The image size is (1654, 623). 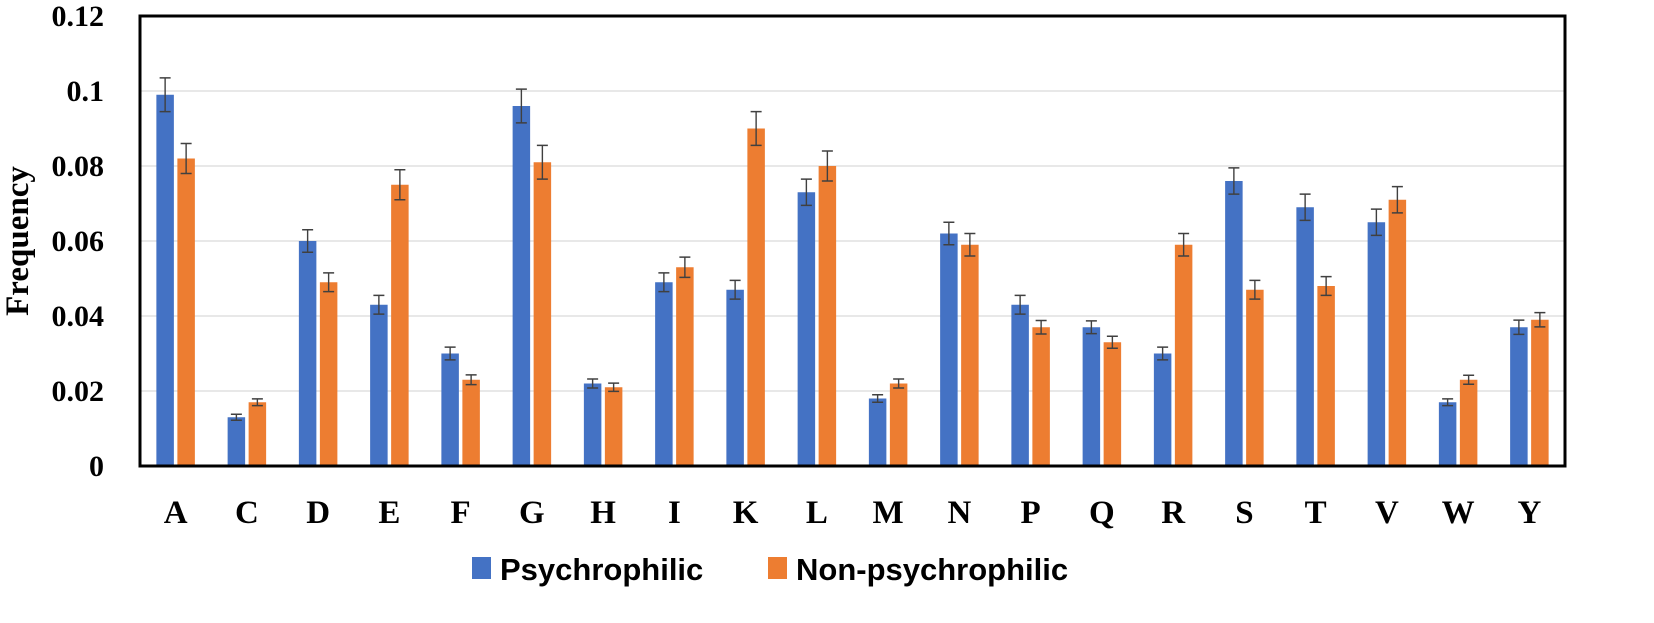 I want to click on x-tick-label-k: K, so click(x=746, y=513).